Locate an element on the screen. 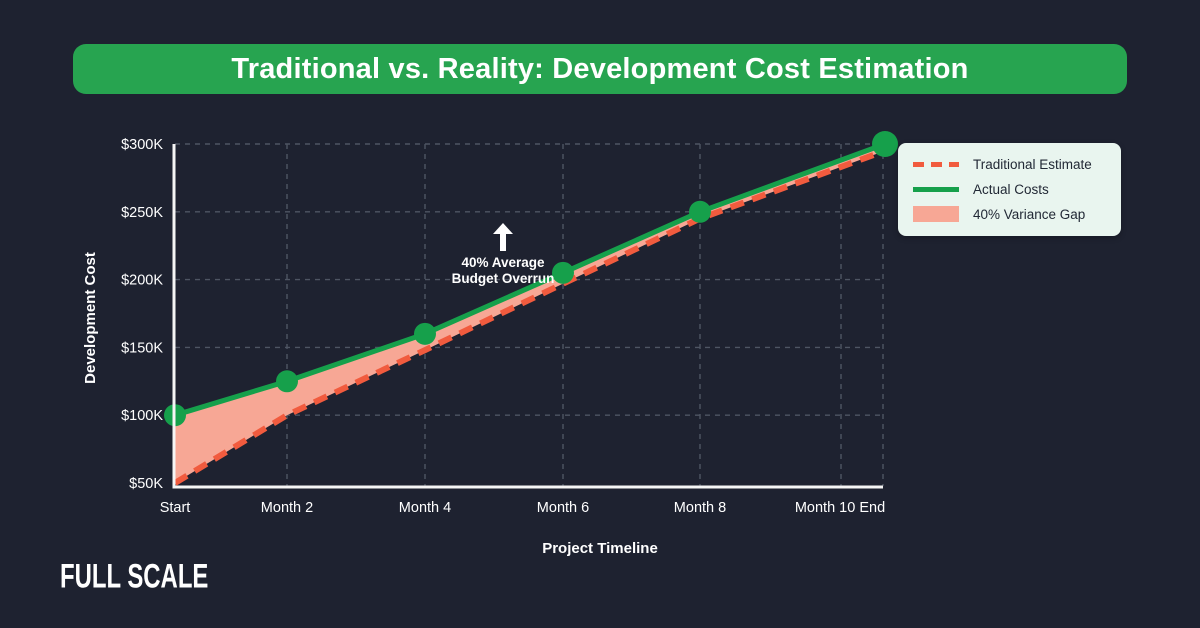 Image resolution: width=1200 pixels, height=628 pixels. area-swatch-icon is located at coordinates (936, 214).